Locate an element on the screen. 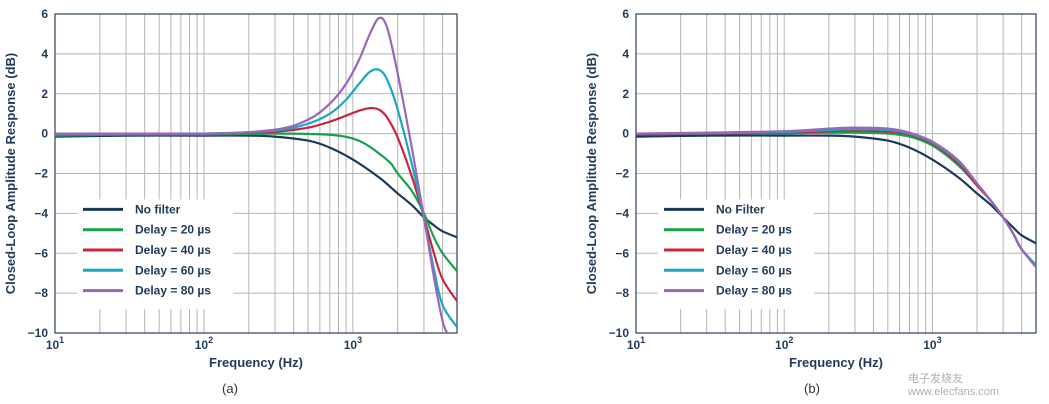  series-lines is located at coordinates (836, 197).